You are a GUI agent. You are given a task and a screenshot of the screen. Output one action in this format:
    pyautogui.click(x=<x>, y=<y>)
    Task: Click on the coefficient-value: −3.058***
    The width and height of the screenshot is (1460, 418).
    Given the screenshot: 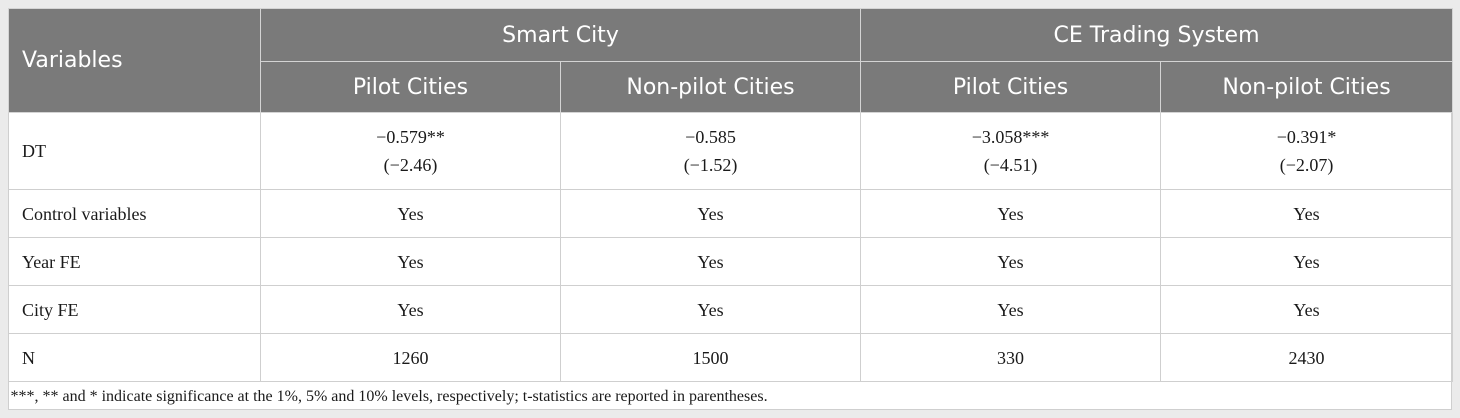 What is the action you would take?
    pyautogui.click(x=1010, y=137)
    